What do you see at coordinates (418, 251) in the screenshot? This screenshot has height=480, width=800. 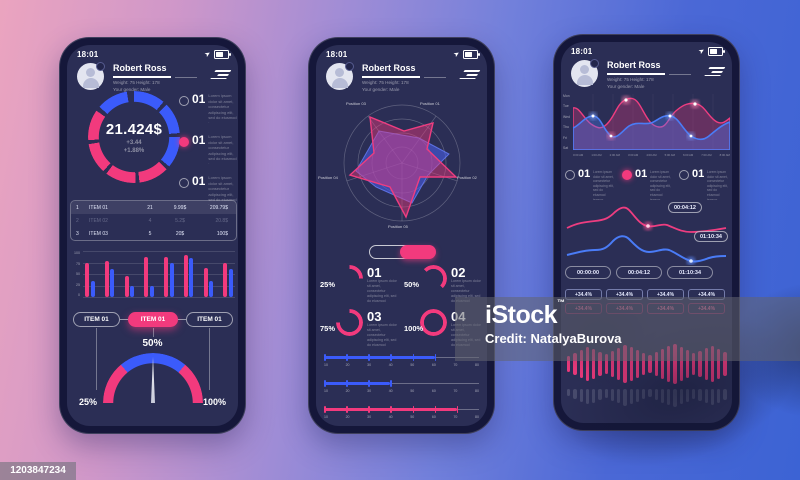 I see `toggle-knob` at bounding box center [418, 251].